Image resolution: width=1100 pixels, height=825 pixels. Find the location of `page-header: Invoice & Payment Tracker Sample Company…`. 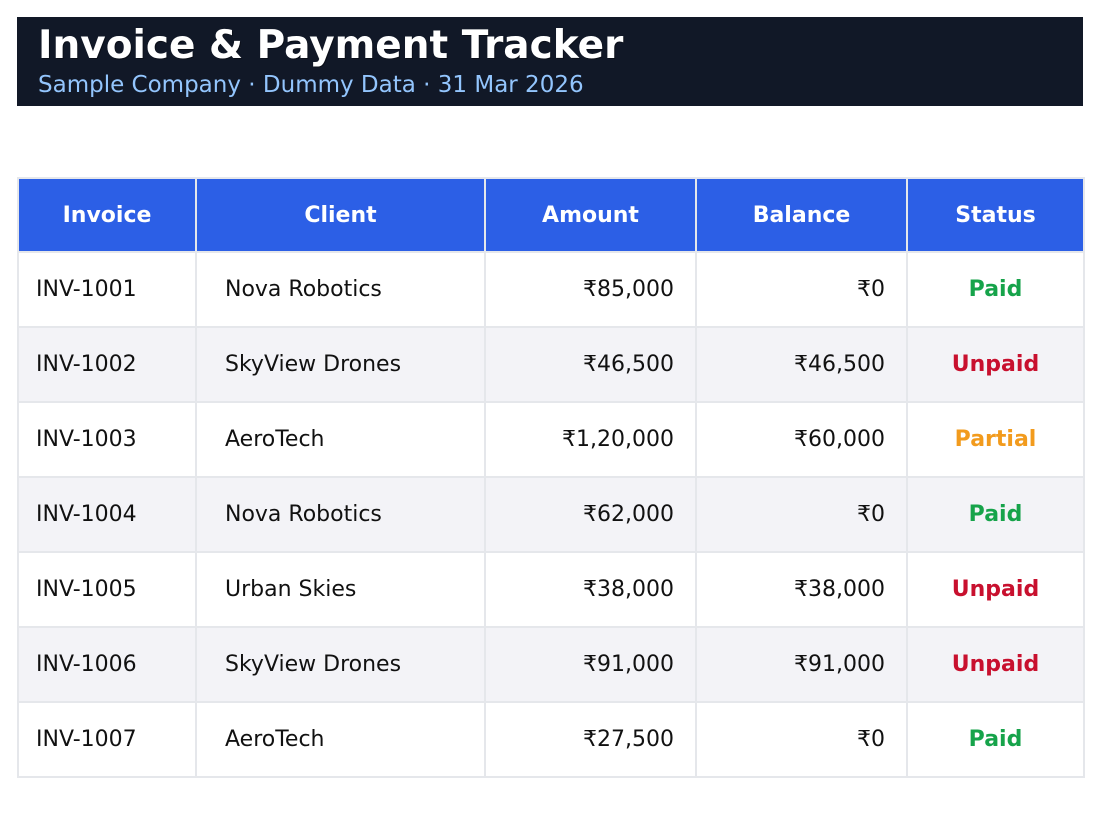

page-header: Invoice & Payment Tracker Sample Company… is located at coordinates (550, 61).